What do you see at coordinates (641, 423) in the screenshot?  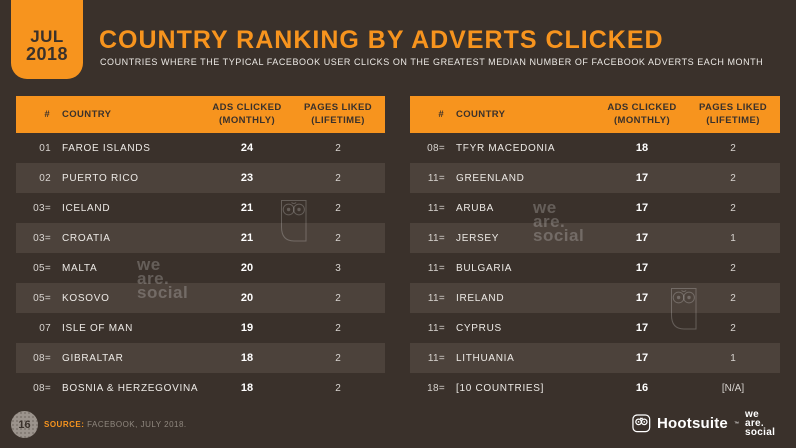 I see `hootsuite-owl-icon` at bounding box center [641, 423].